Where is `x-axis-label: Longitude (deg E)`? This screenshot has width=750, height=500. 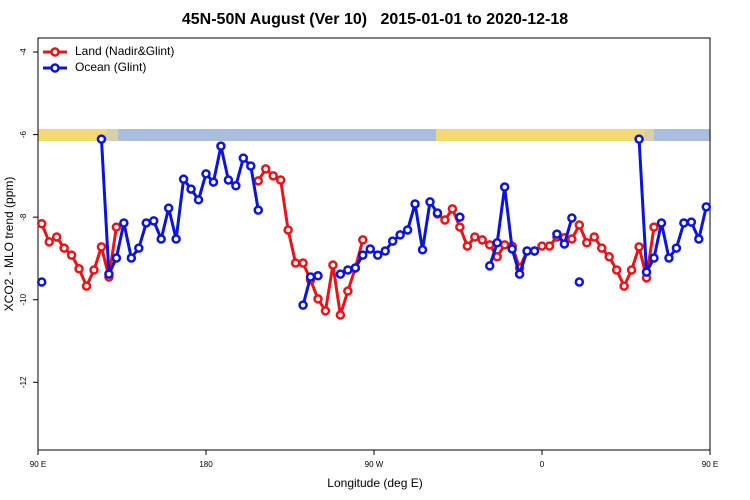
x-axis-label: Longitude (deg E) is located at coordinates (374, 483).